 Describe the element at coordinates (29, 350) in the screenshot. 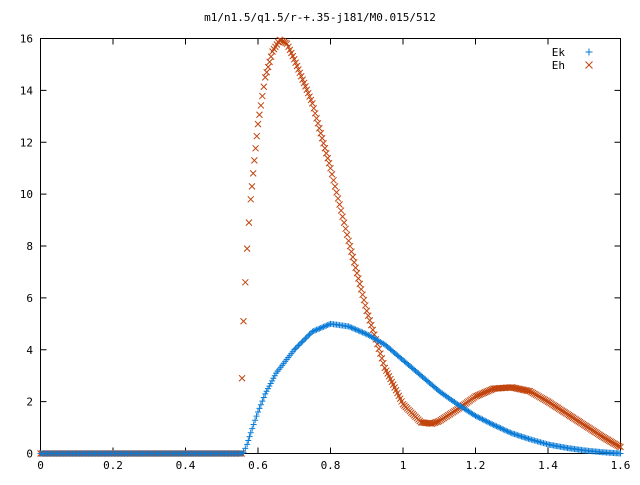

I see `y-tick-label: 4` at that location.